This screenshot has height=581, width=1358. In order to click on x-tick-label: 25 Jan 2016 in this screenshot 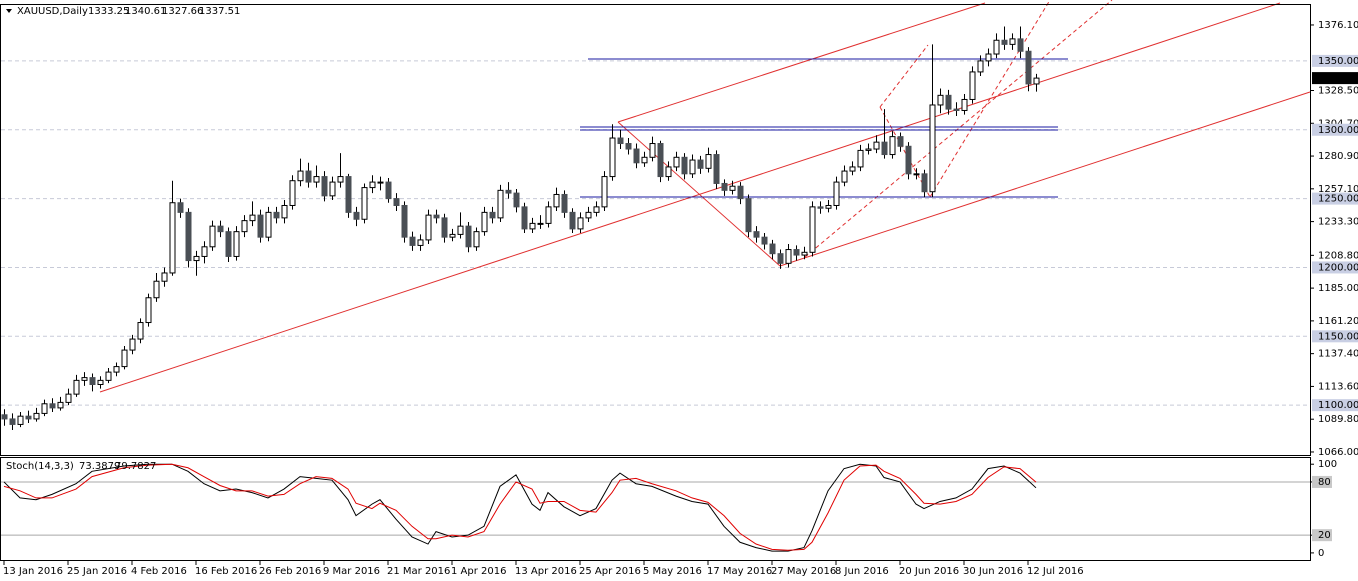, I will do `click(97, 571)`.